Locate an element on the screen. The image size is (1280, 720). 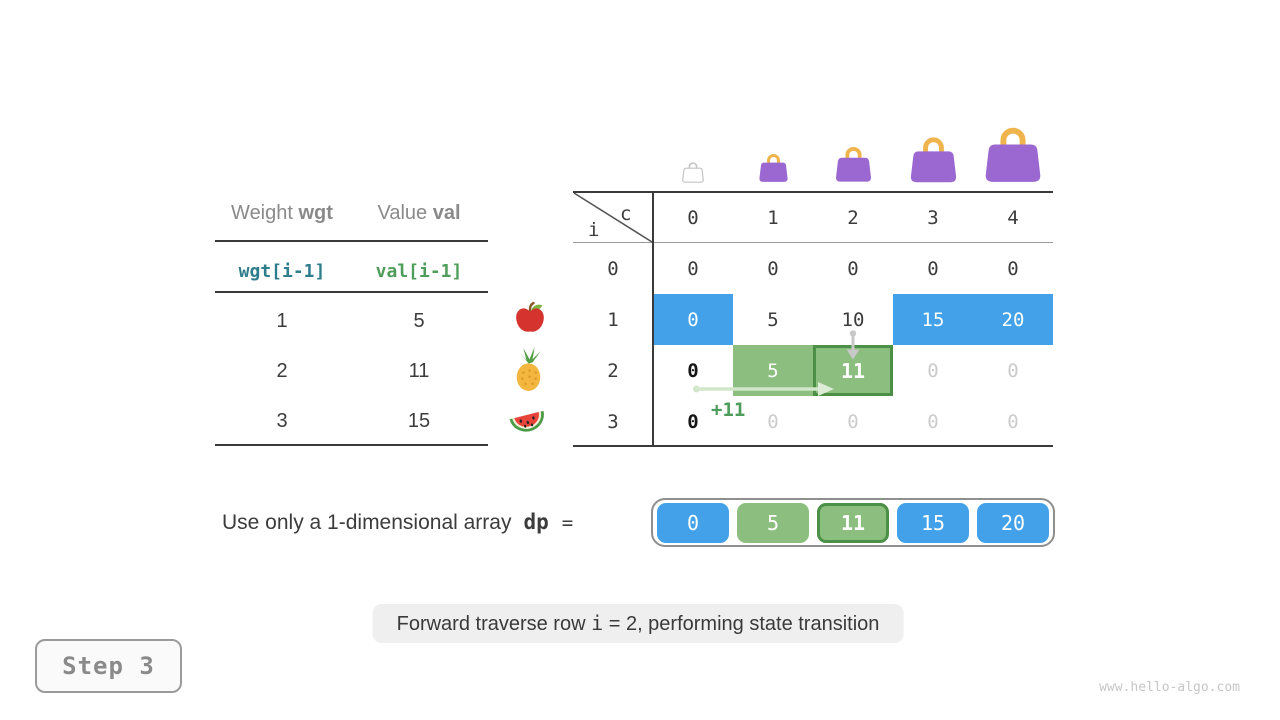
dp-cell-r1-c4: 20 is located at coordinates (1013, 319).